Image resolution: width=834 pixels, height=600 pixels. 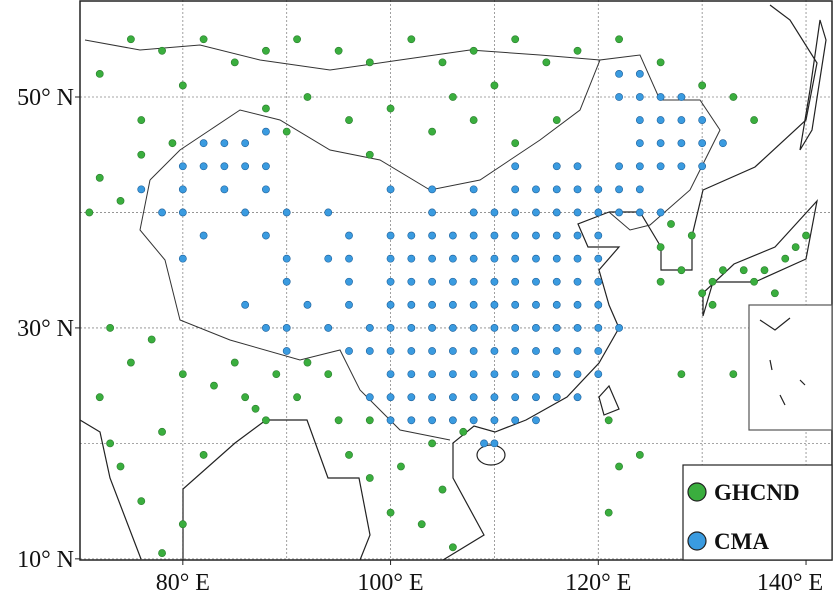 What do you see at coordinates (757, 512) in the screenshot?
I see `legend: GHCND CMA` at bounding box center [757, 512].